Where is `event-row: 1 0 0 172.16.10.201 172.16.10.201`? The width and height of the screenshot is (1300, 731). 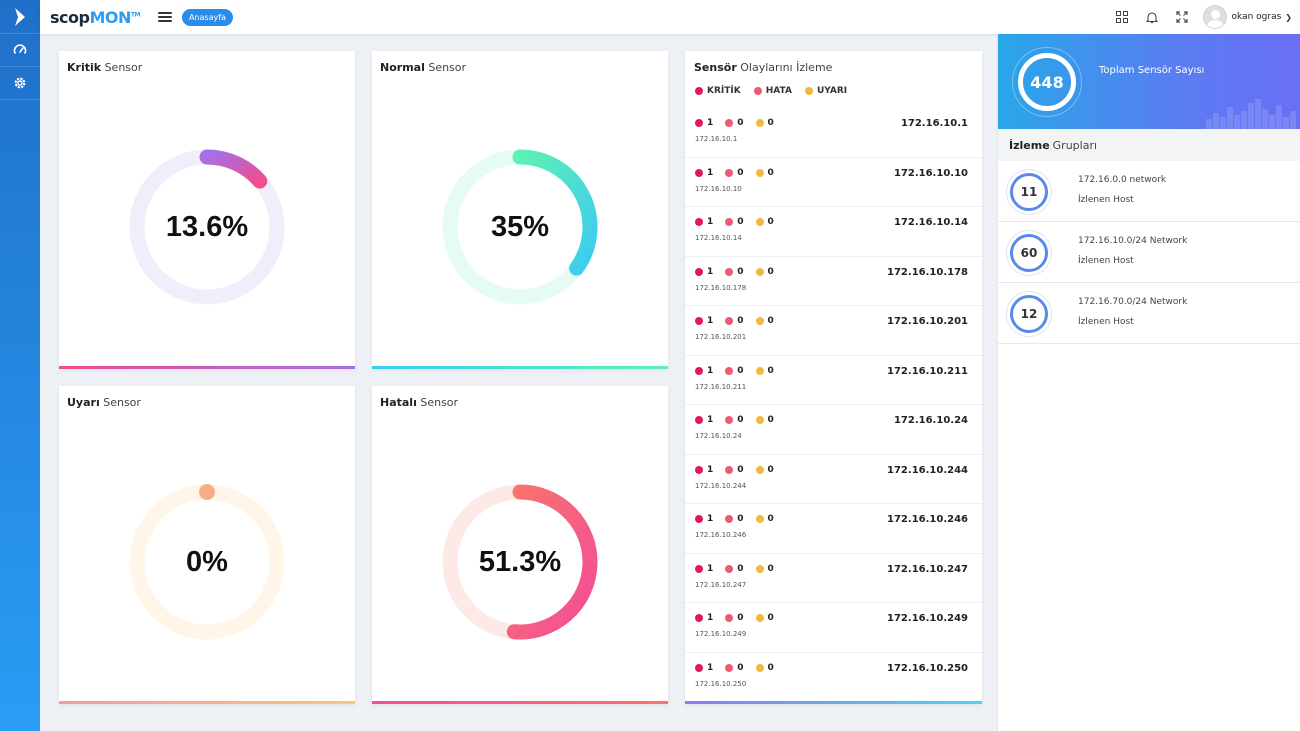 event-row: 1 0 0 172.16.10.201 172.16.10.201 is located at coordinates (833, 331).